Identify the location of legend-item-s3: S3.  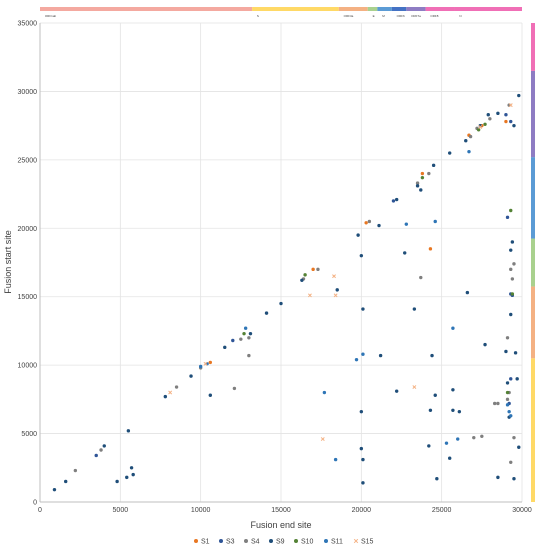
(227, 542).